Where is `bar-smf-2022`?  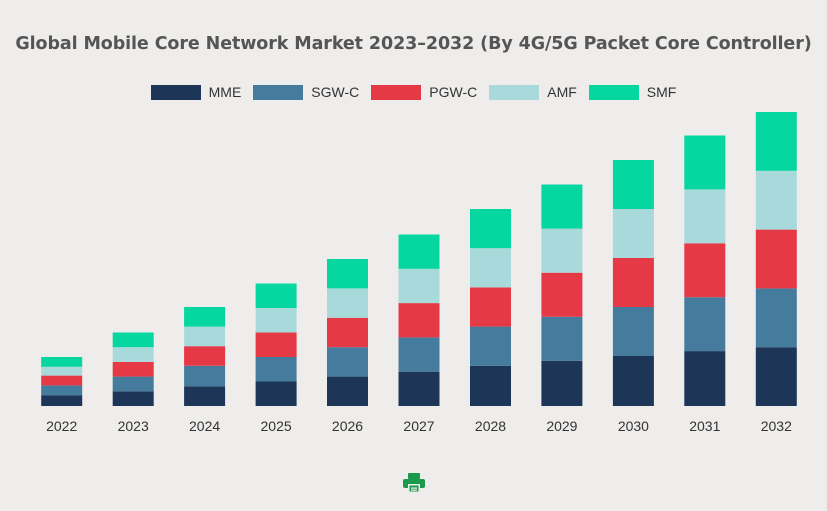 bar-smf-2022 is located at coordinates (62, 362).